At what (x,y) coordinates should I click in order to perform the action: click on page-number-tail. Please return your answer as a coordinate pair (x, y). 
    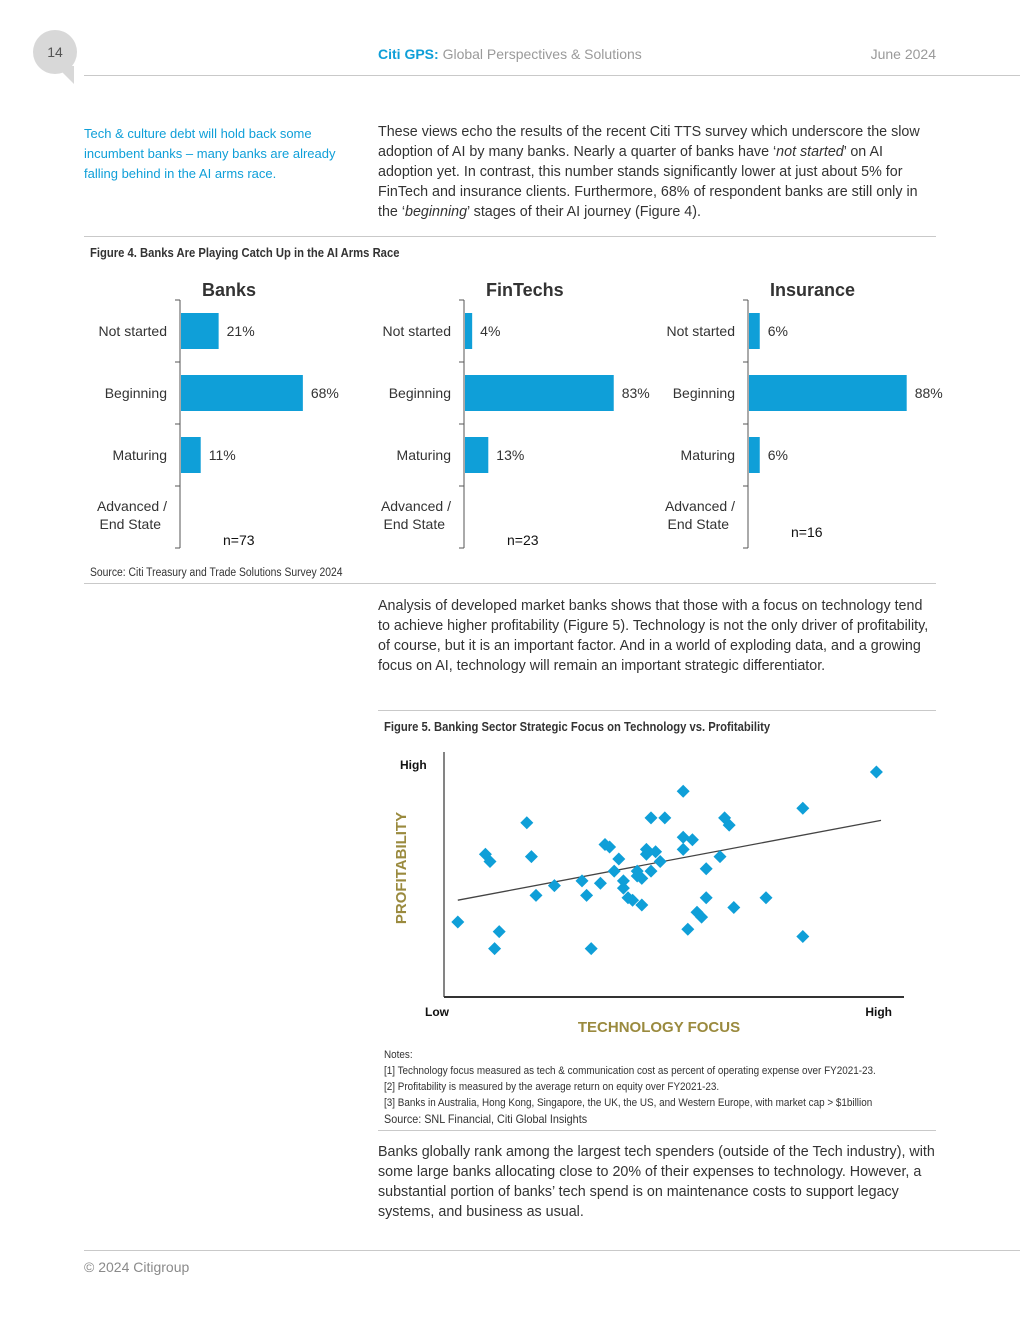
    Looking at the image, I should click on (65, 75).